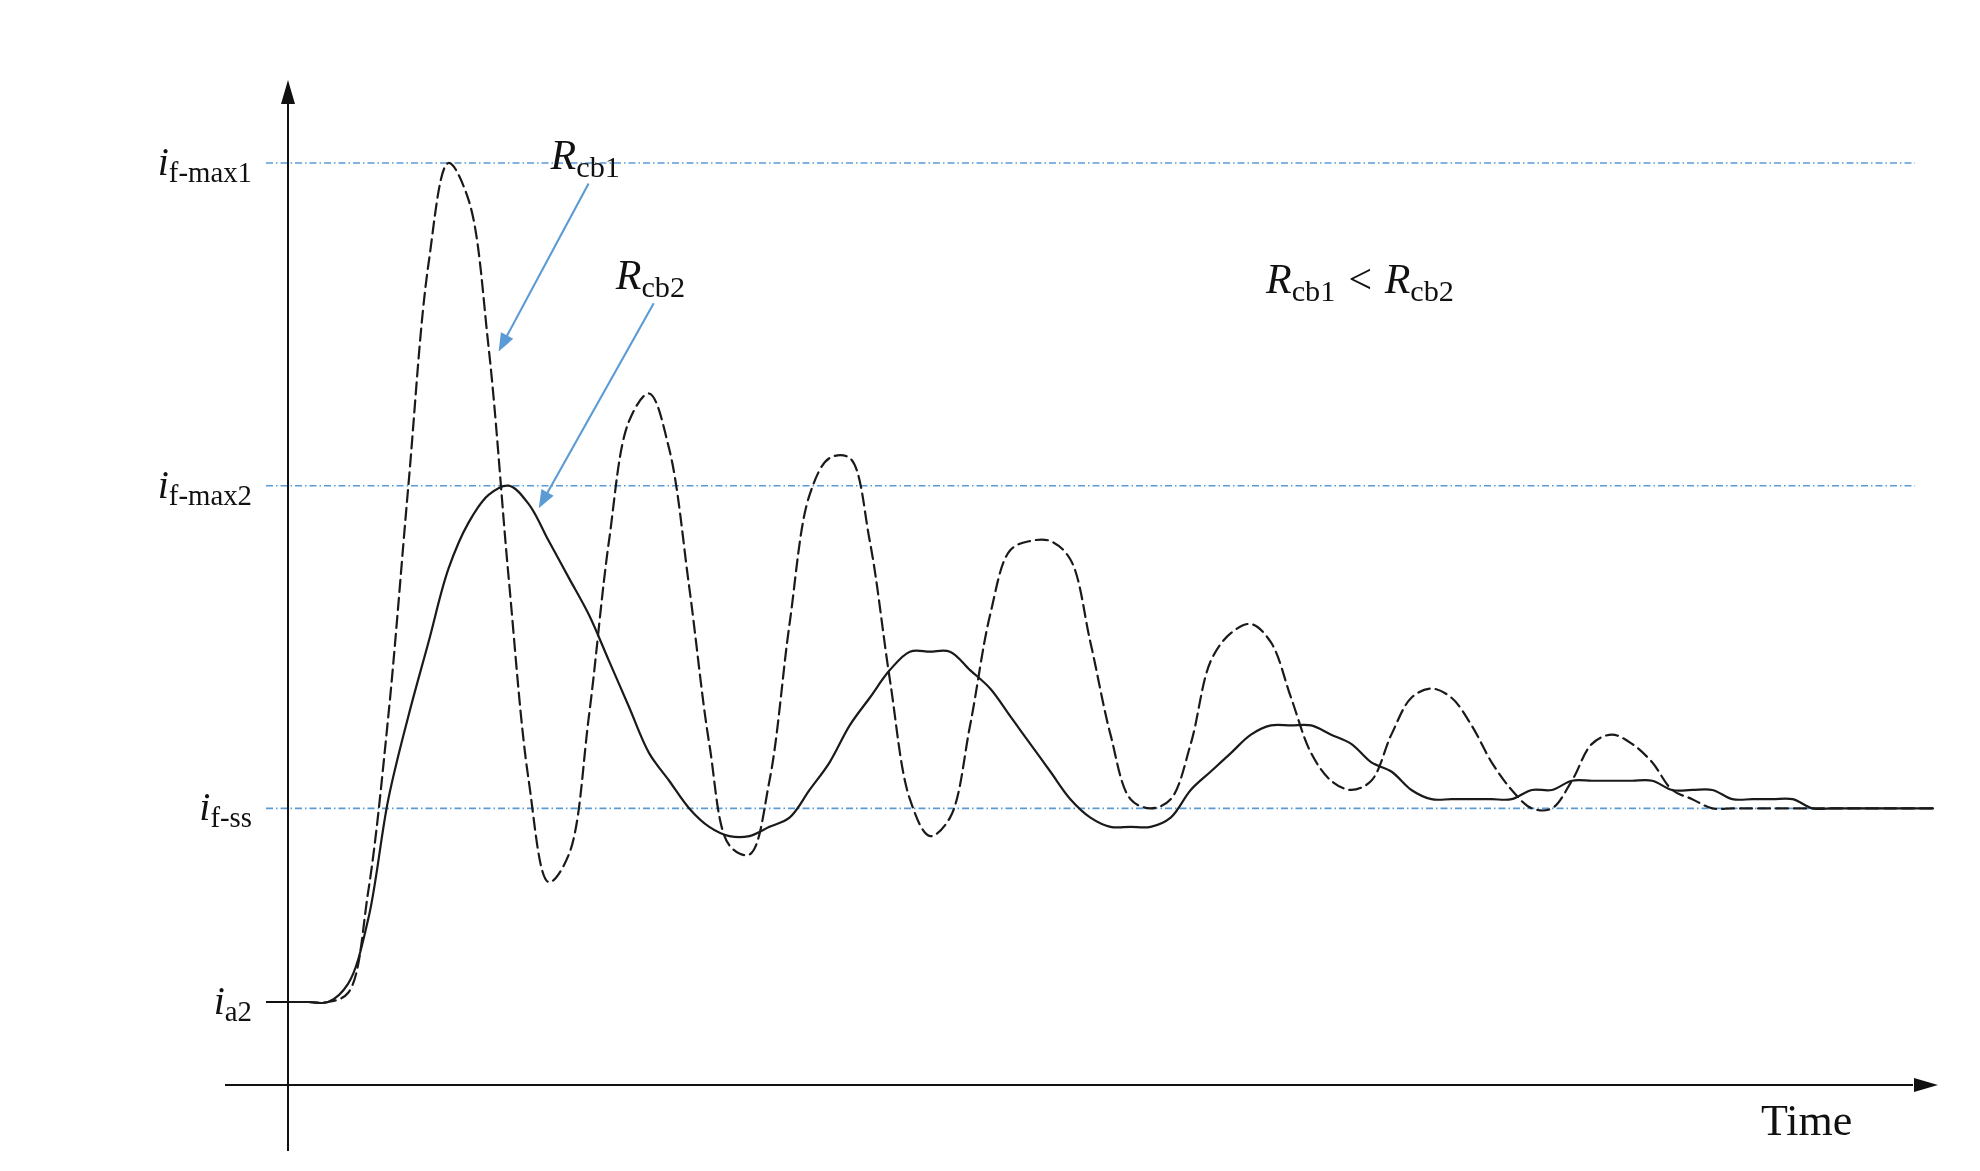 The height and width of the screenshot is (1171, 1980). I want to click on annotation: R$_{cb2}$, so click(650, 278).